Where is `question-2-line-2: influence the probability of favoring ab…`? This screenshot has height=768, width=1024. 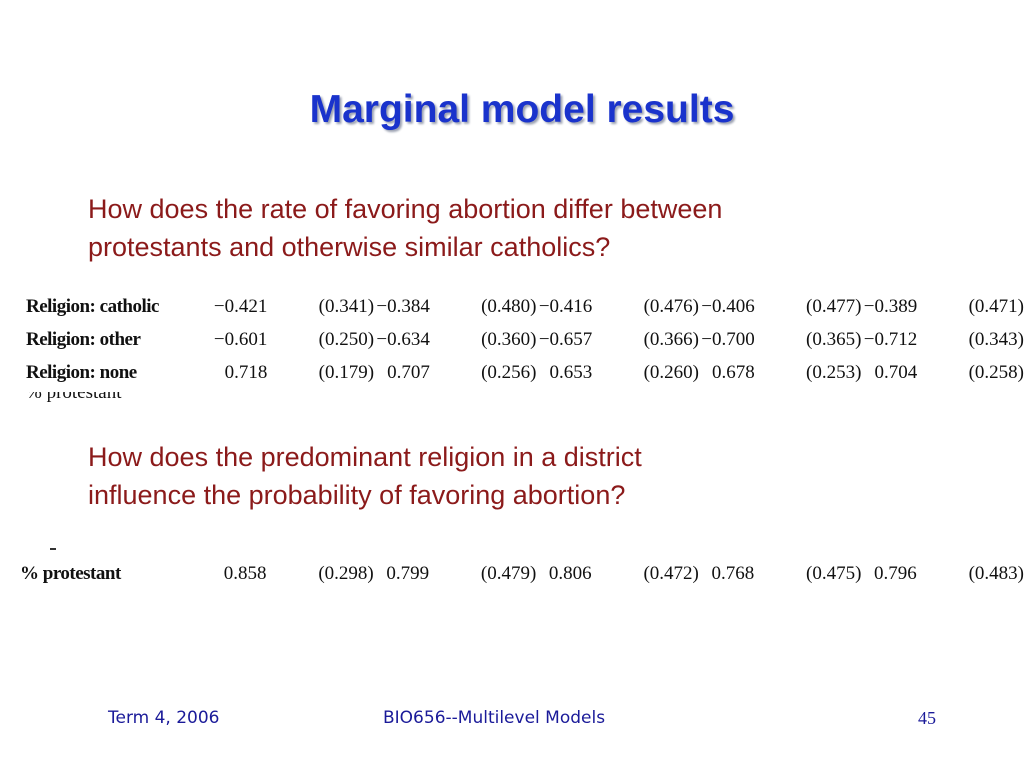
question-2-line-2: influence the probability of favoring ab… is located at coordinates (357, 495).